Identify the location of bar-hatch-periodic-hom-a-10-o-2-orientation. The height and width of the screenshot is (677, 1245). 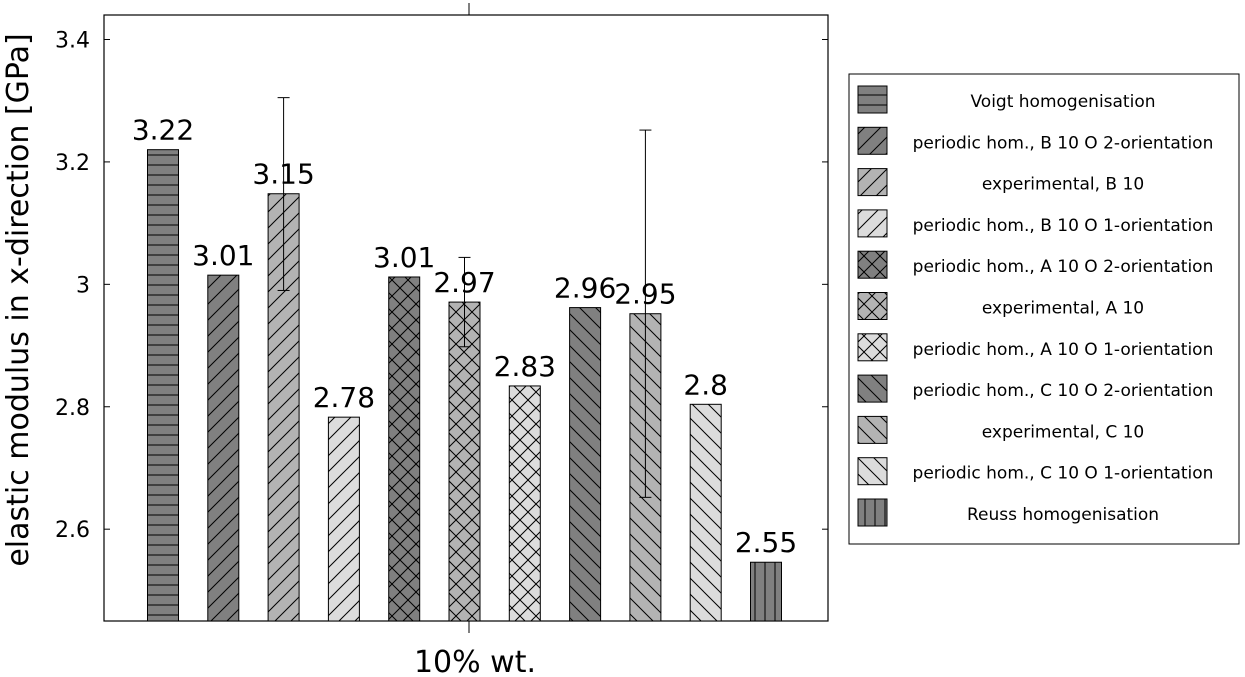
(404, 449).